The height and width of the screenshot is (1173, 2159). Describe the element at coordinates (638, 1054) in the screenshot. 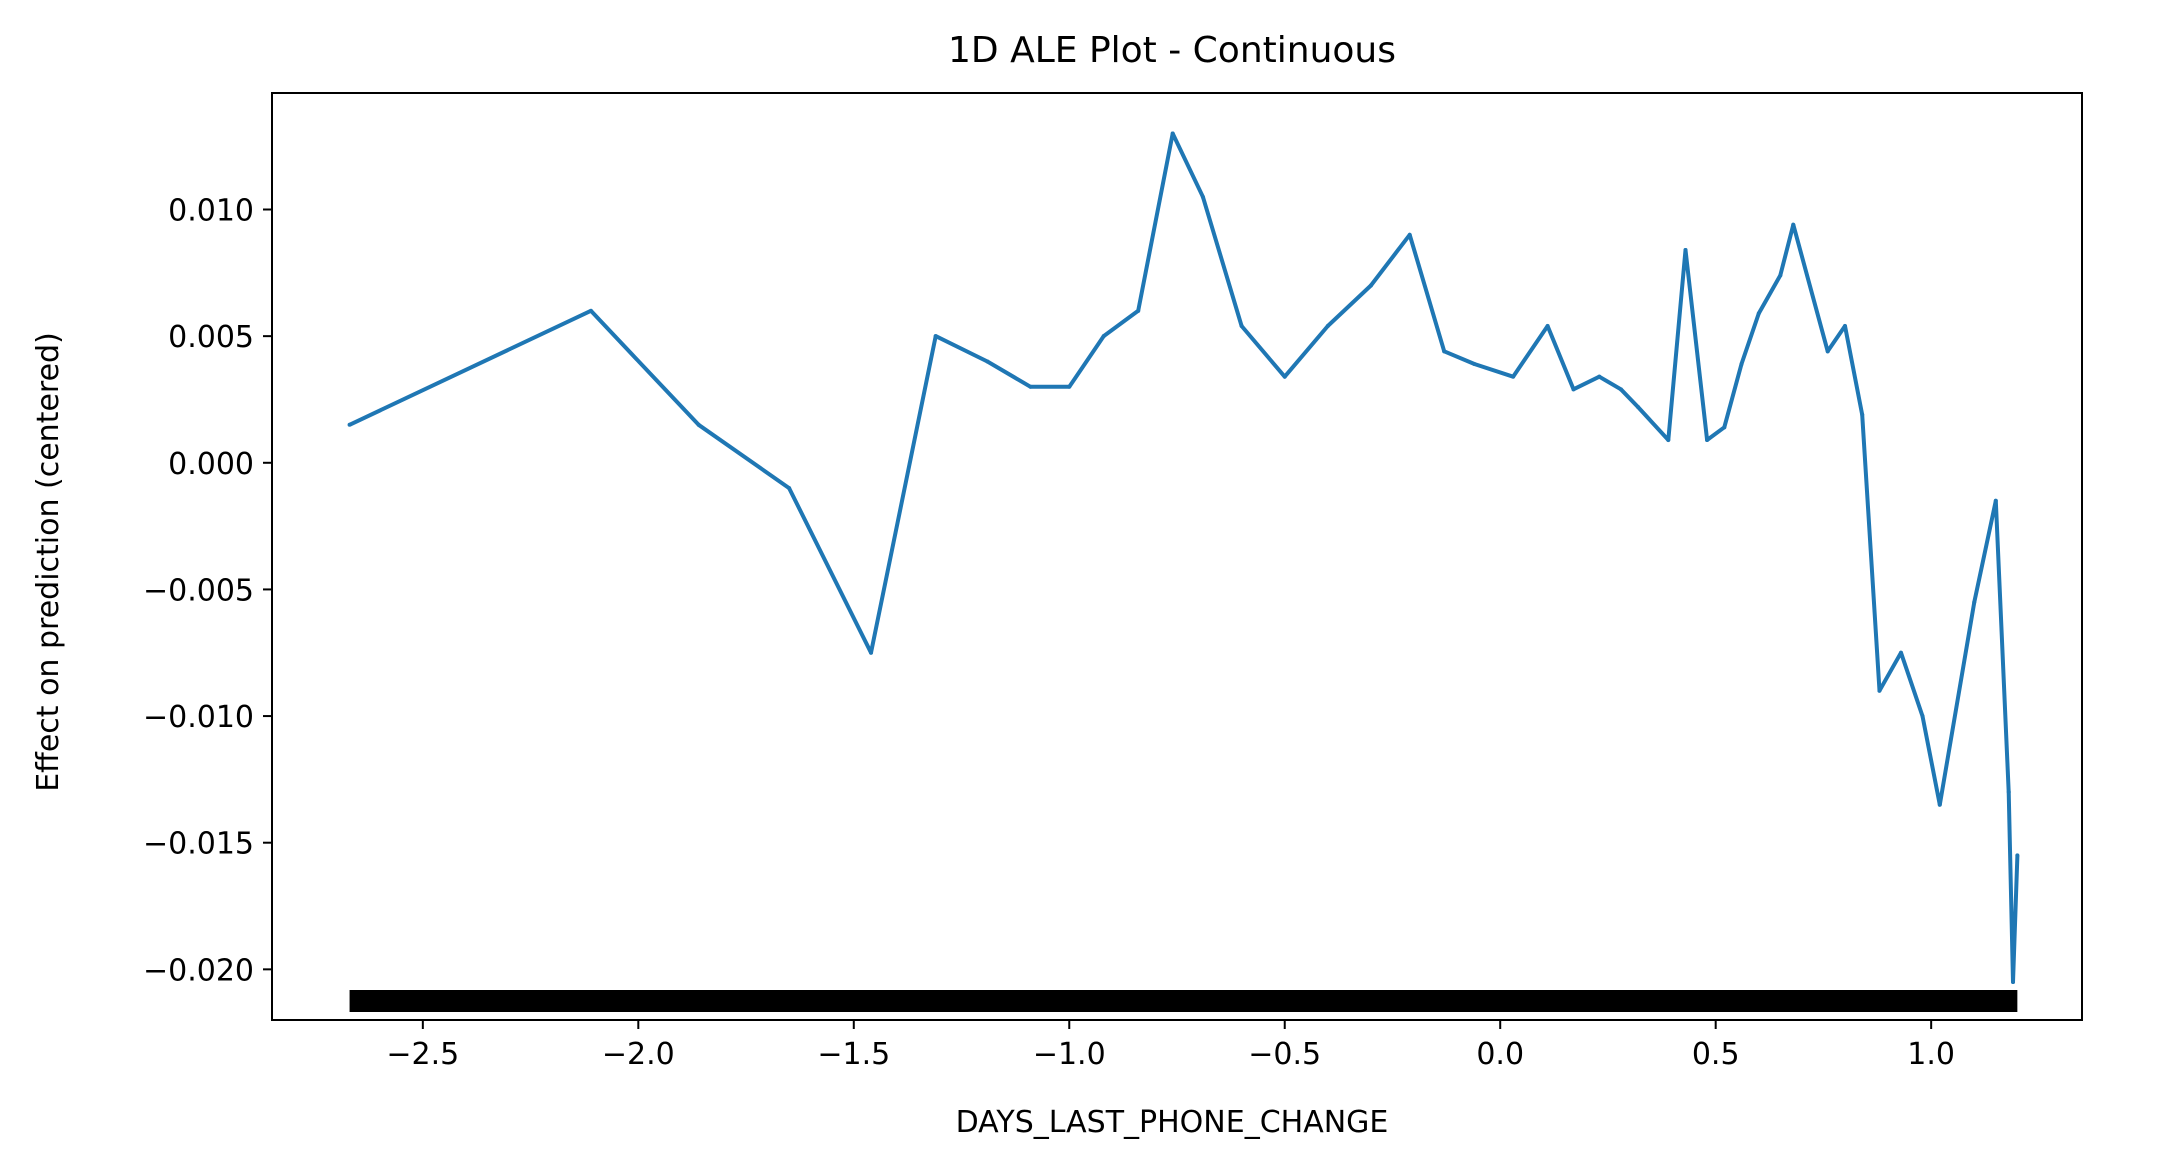

I see `x-tick-label: −2.0` at that location.